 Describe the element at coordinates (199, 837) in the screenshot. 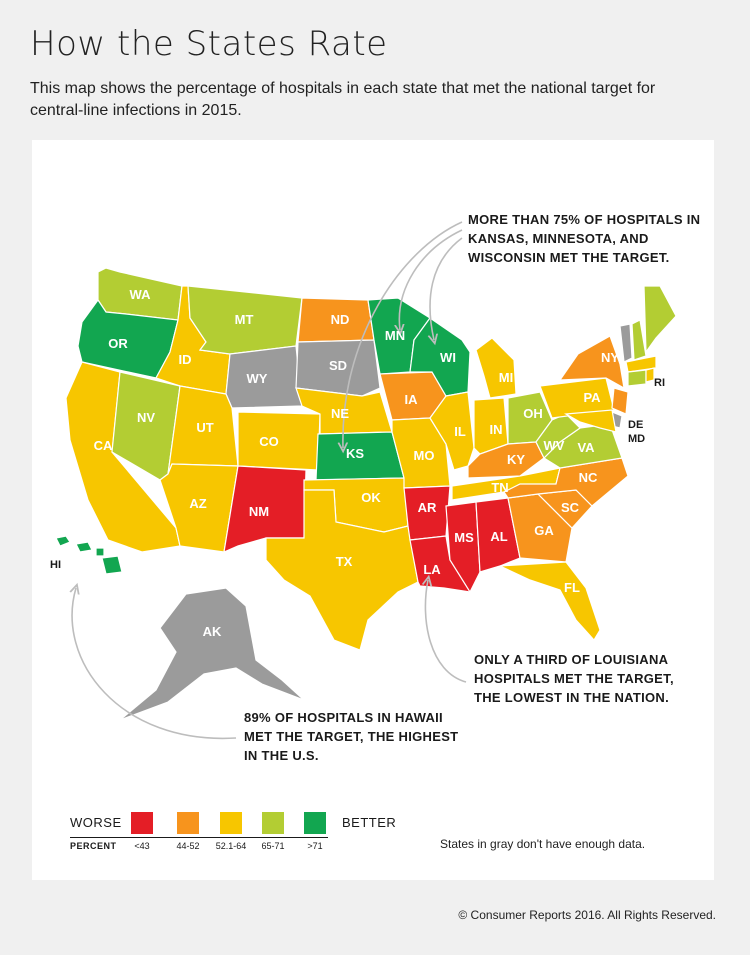

I see `legend-divider` at that location.